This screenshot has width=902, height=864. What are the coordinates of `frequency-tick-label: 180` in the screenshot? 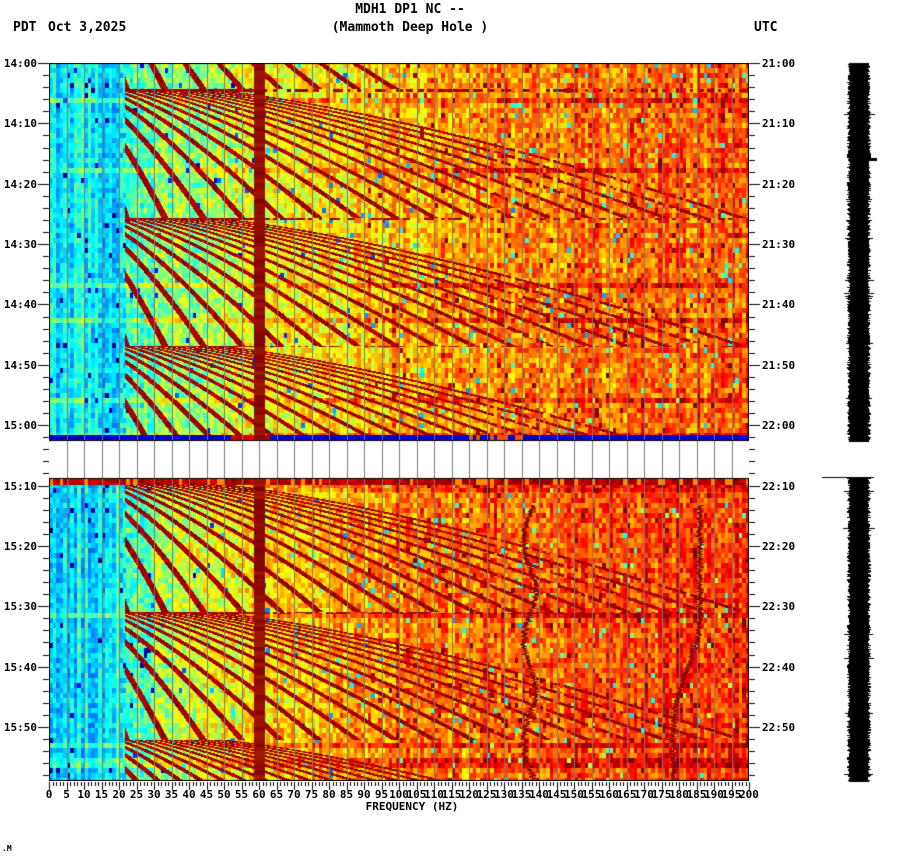 It's located at (679, 794).